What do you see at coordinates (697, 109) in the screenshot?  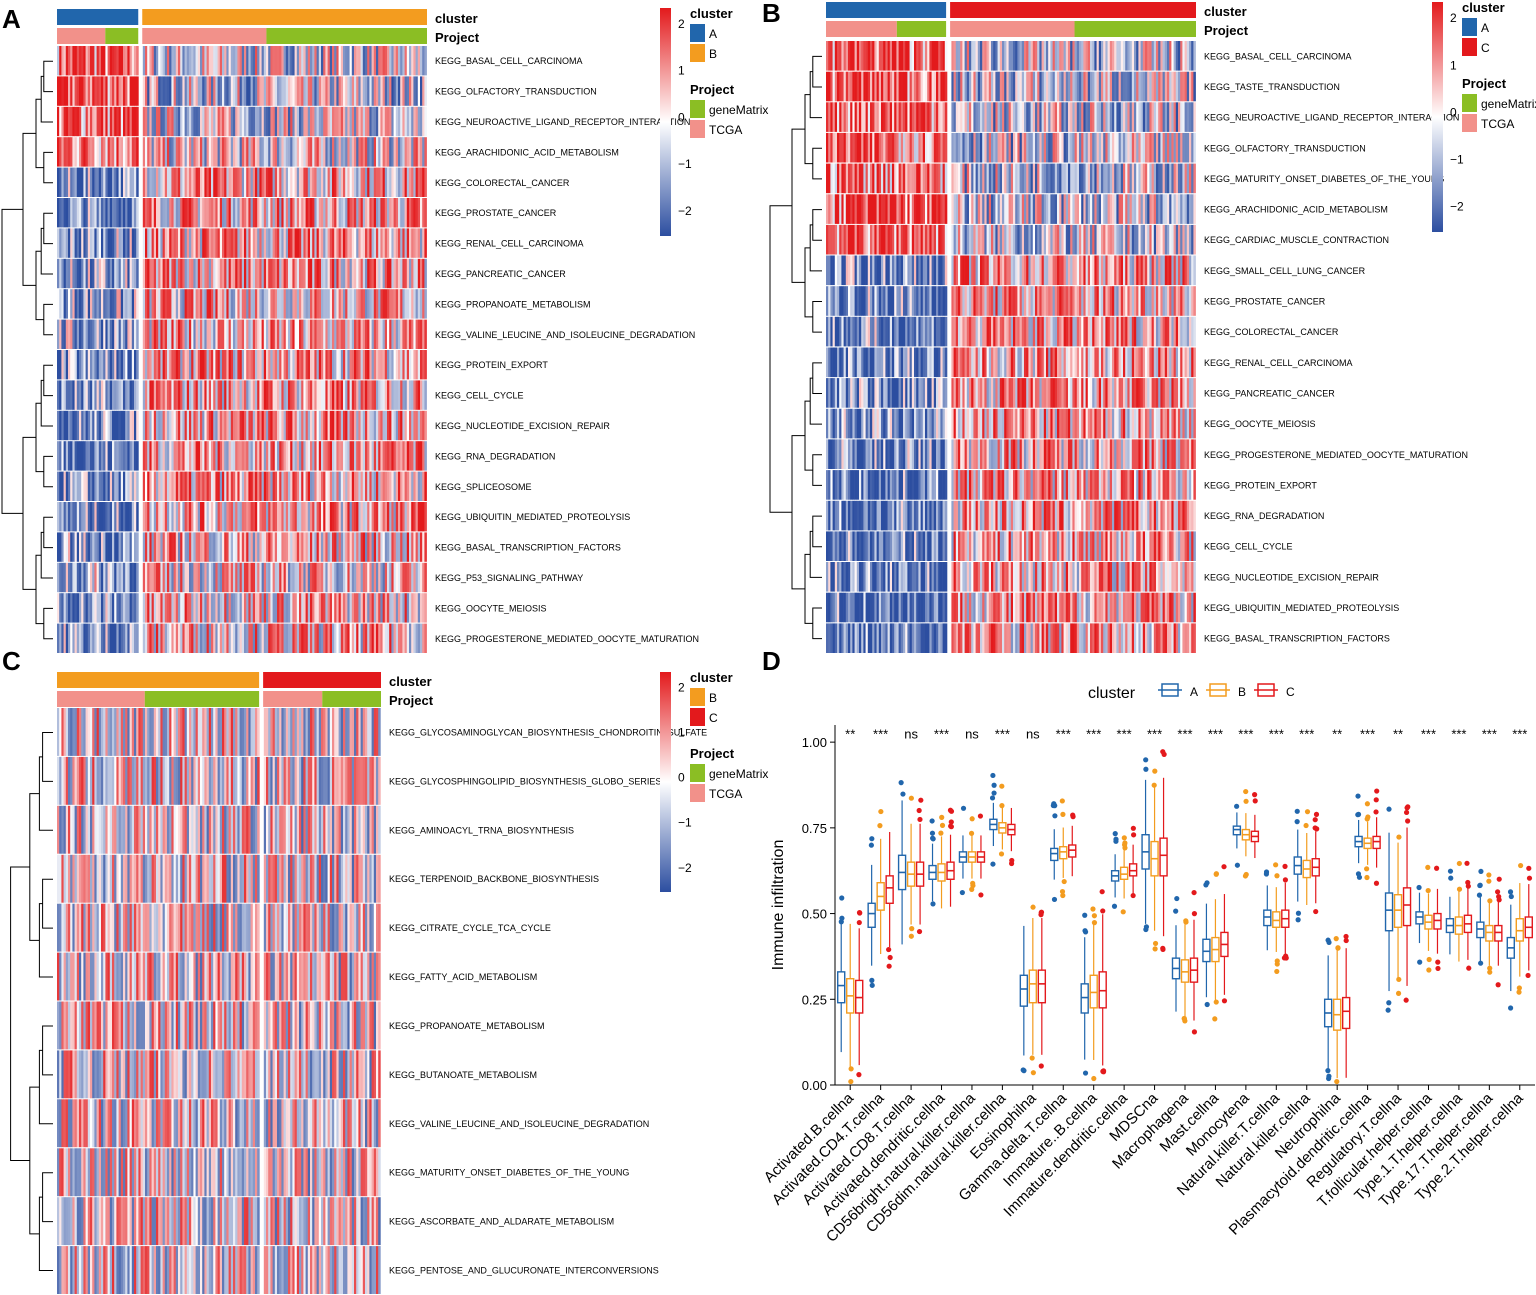 I see `legend-project-swatch` at bounding box center [697, 109].